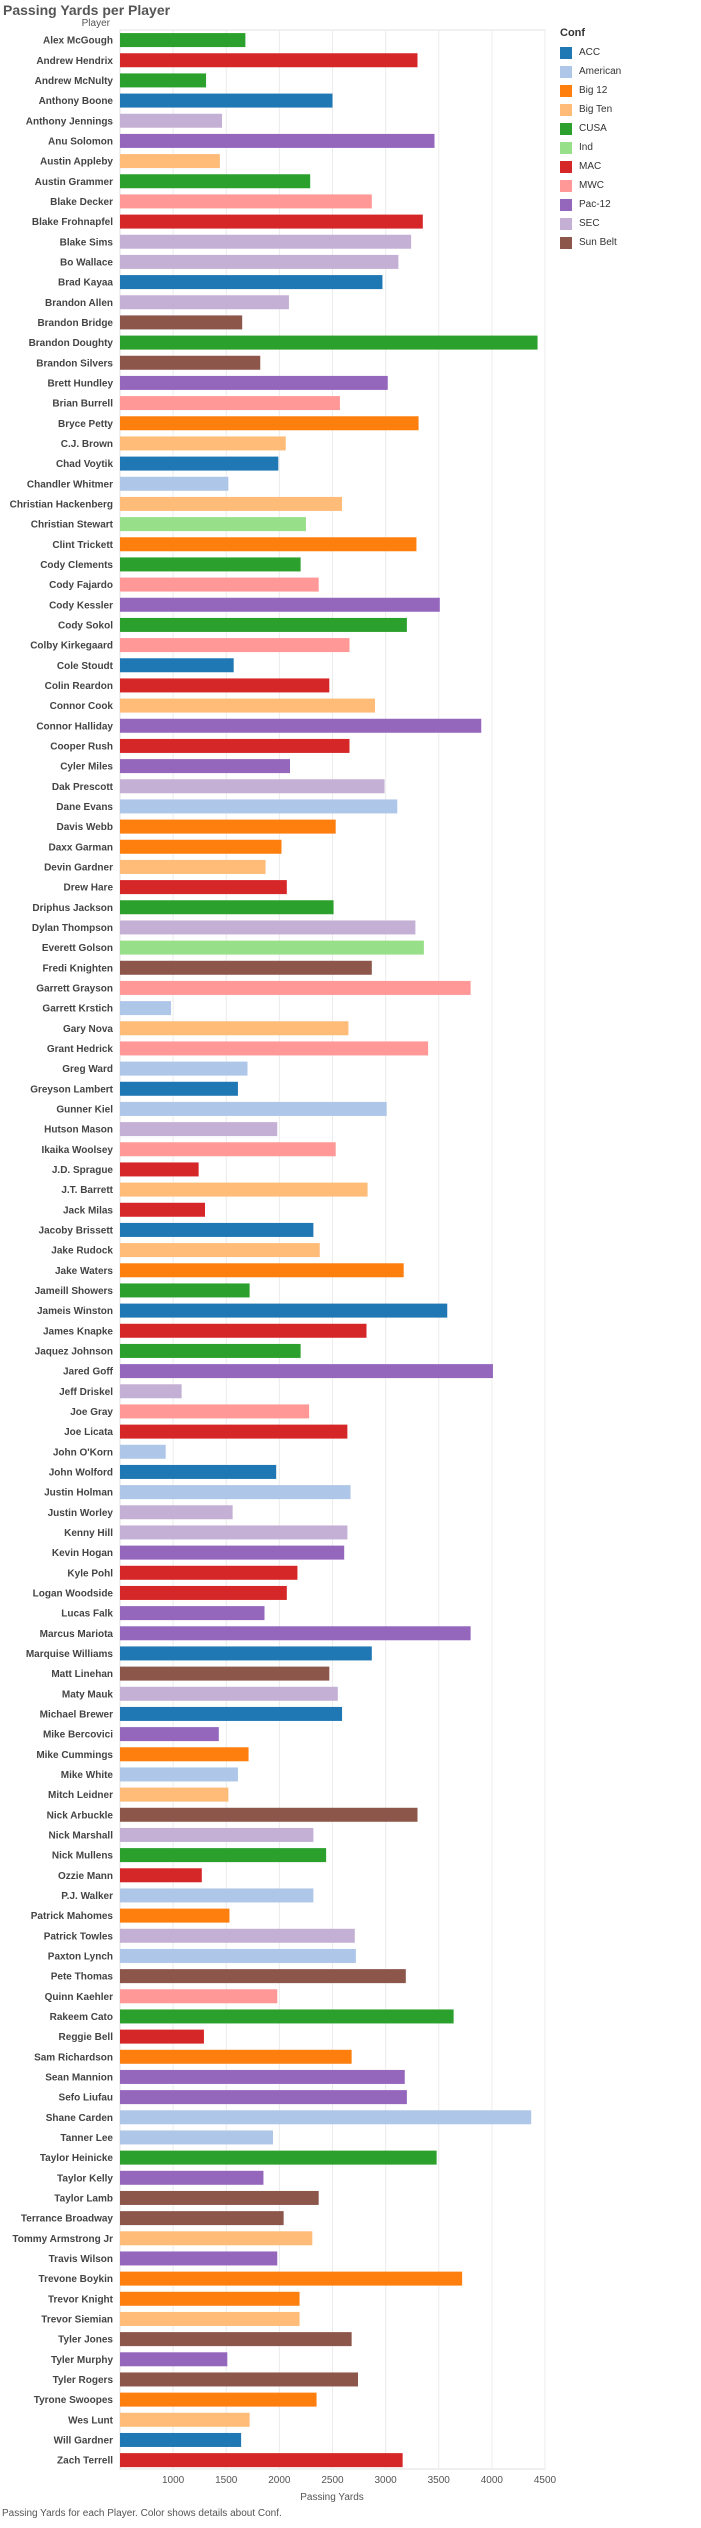 The image size is (701, 2528). I want to click on legend-item: Big 12, so click(627, 90).